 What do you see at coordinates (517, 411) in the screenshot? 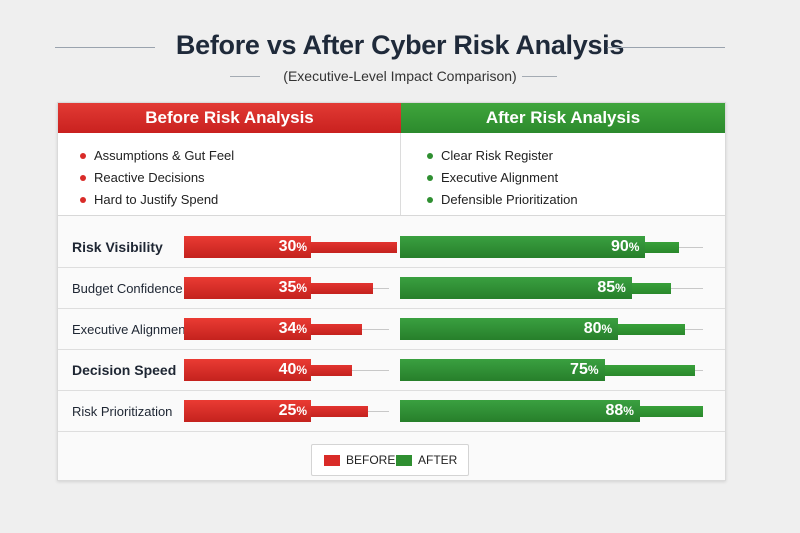
I see `after-value-label: 88%` at bounding box center [517, 411].